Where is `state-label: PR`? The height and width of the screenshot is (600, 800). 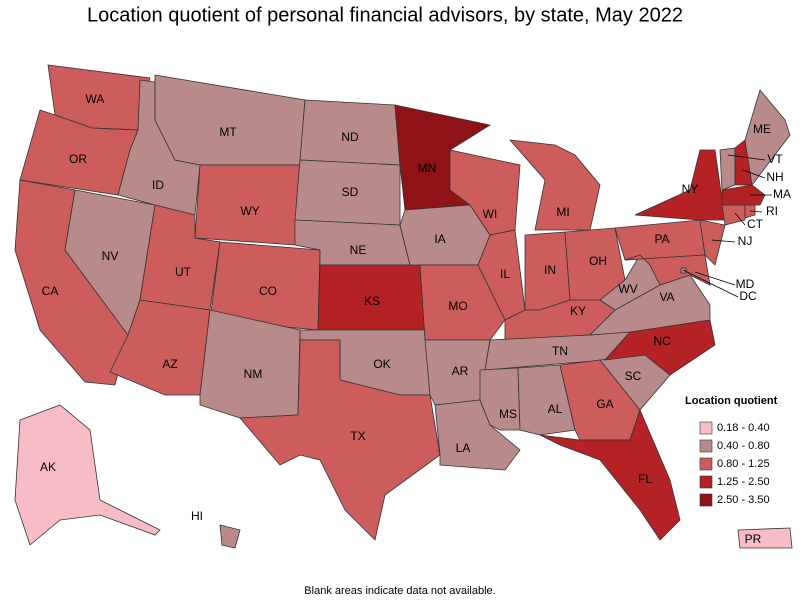 state-label: PR is located at coordinates (753, 539).